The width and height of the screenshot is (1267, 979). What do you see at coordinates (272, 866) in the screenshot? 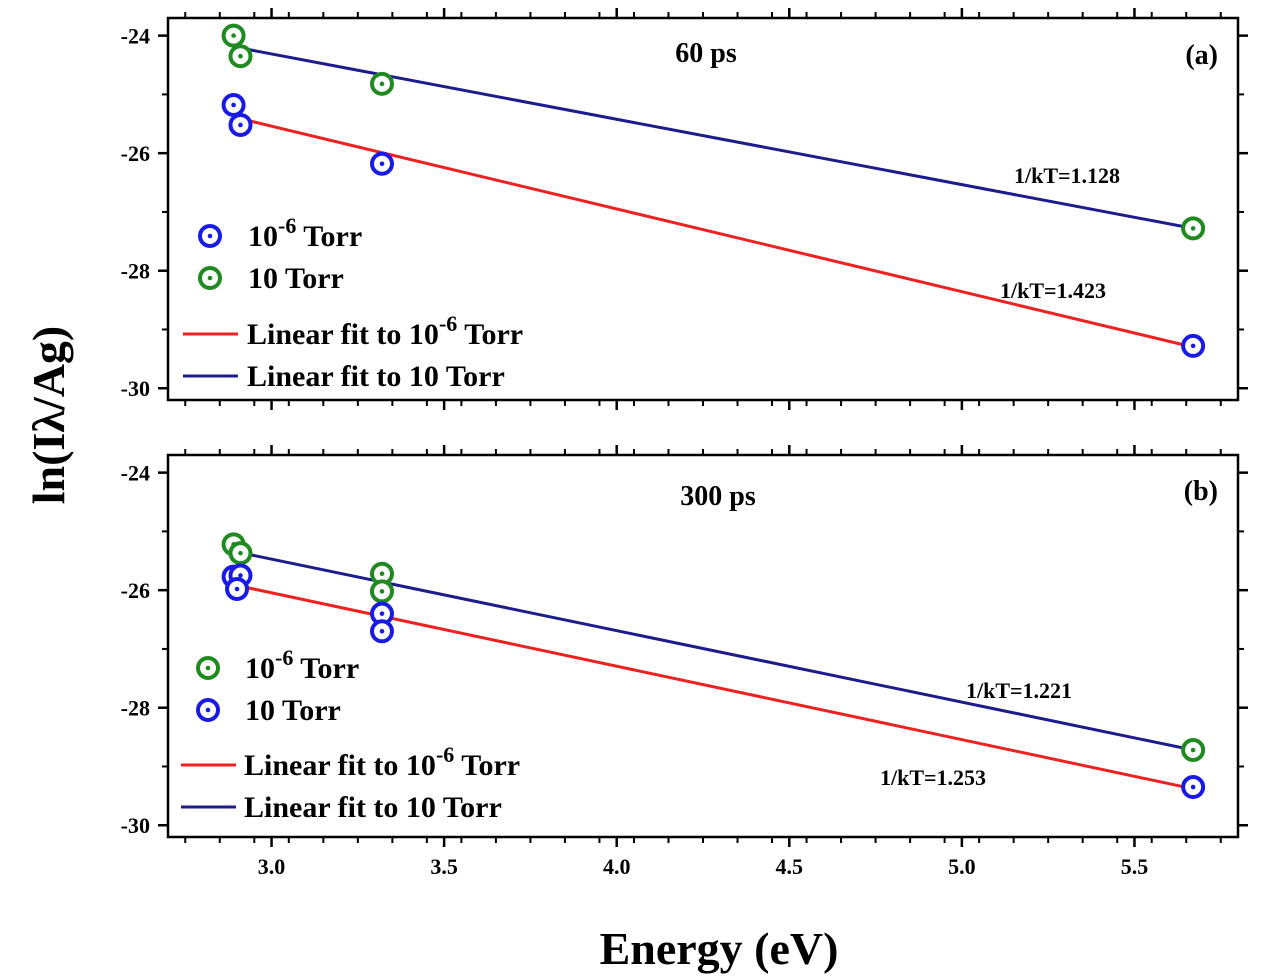
I see `x-tick-label: 3.0` at bounding box center [272, 866].